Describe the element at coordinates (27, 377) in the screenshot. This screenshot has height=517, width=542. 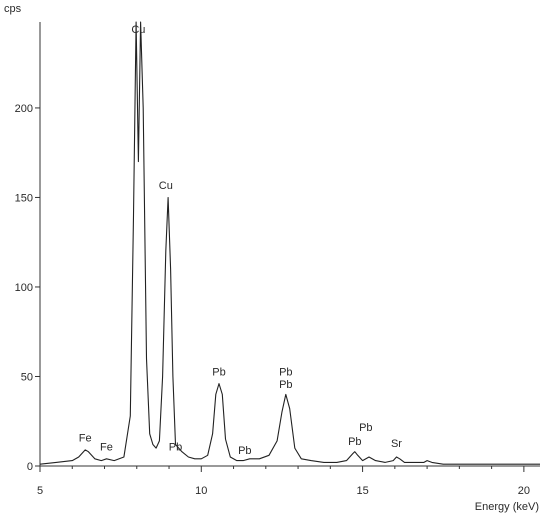
I see `y-tick-label: 50` at that location.